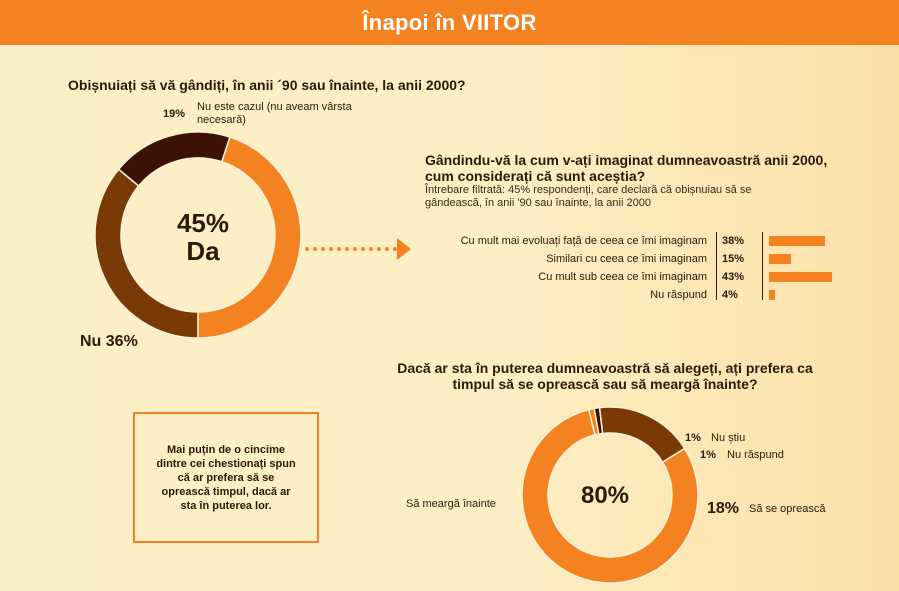 This screenshot has height=591, width=899. I want to click on header-banner: Înapoi în VIITOR, so click(449, 22).